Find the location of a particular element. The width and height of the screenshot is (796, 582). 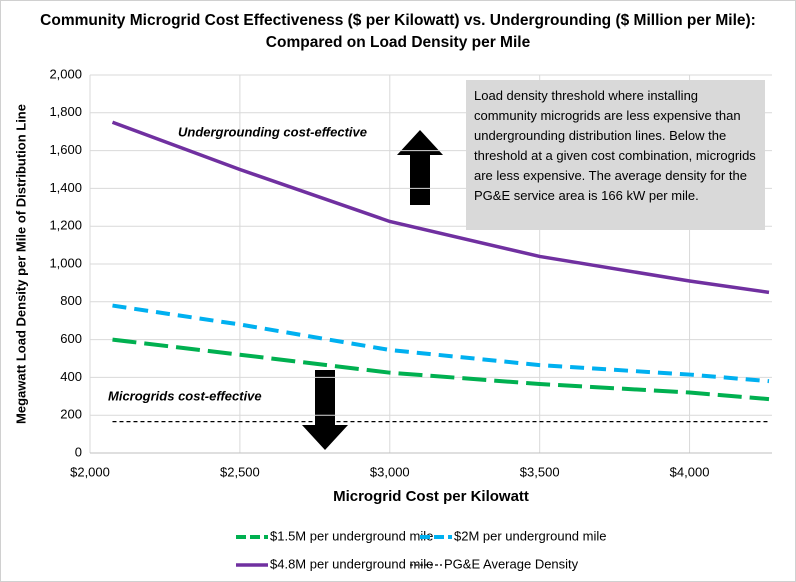

legend-label: $2M per underground mile is located at coordinates (530, 535).